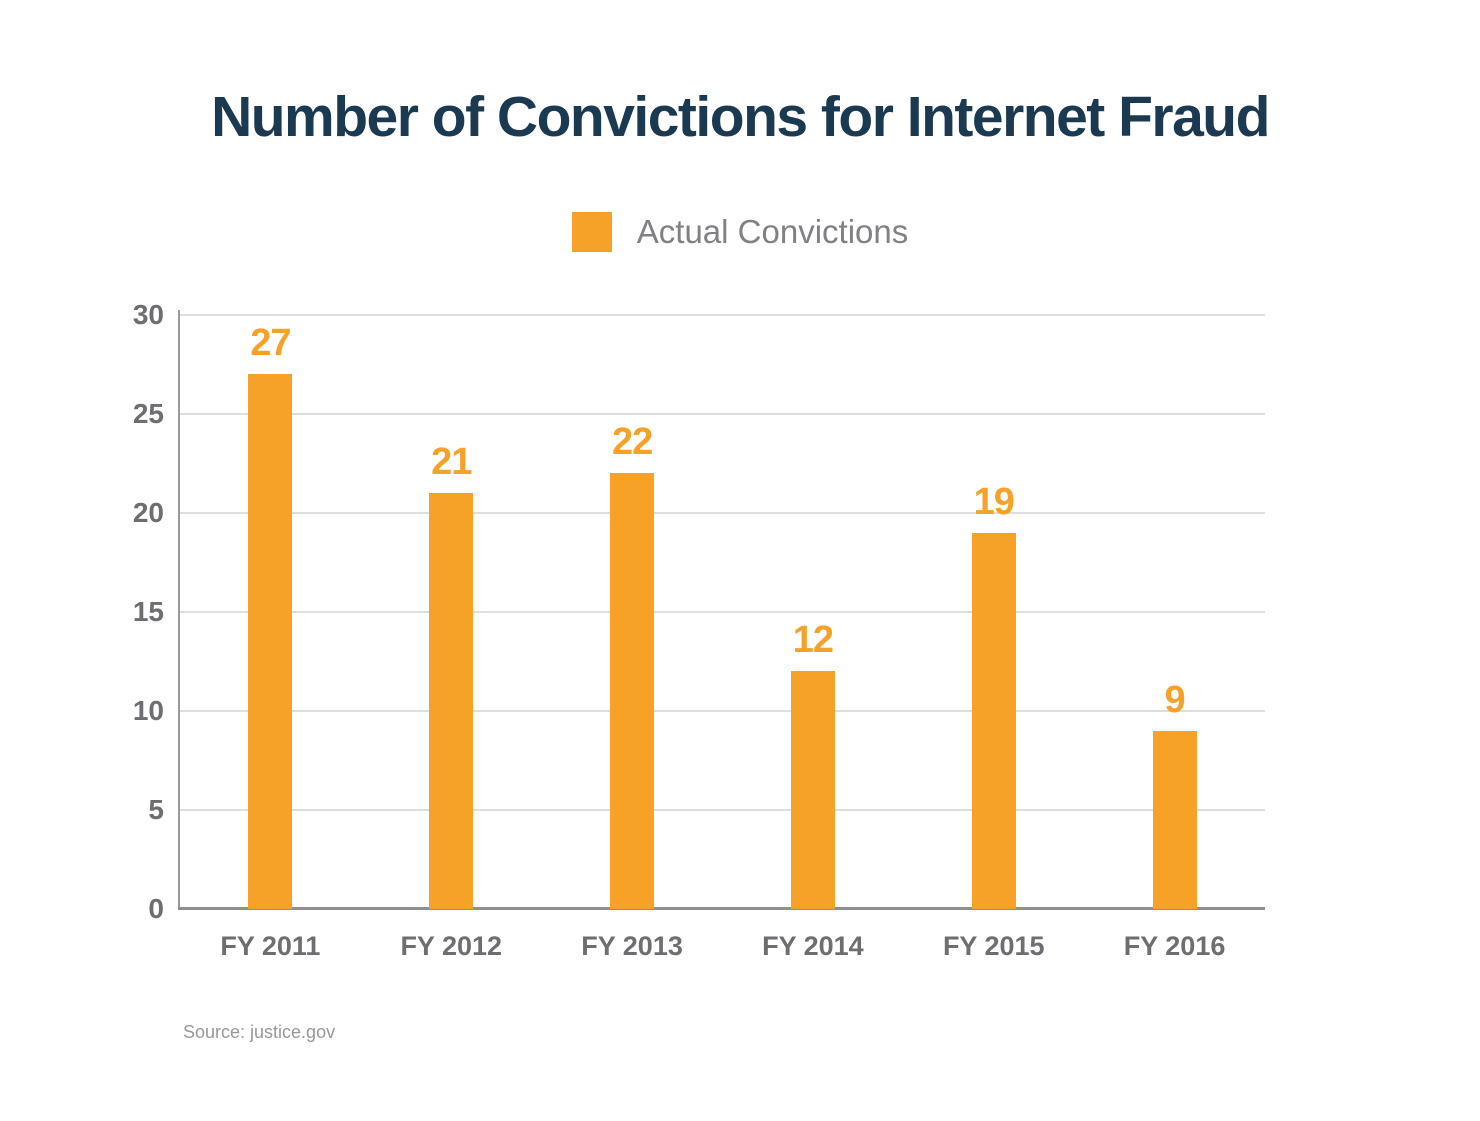 The image size is (1480, 1121). What do you see at coordinates (993, 720) in the screenshot?
I see `bar-fy-2015` at bounding box center [993, 720].